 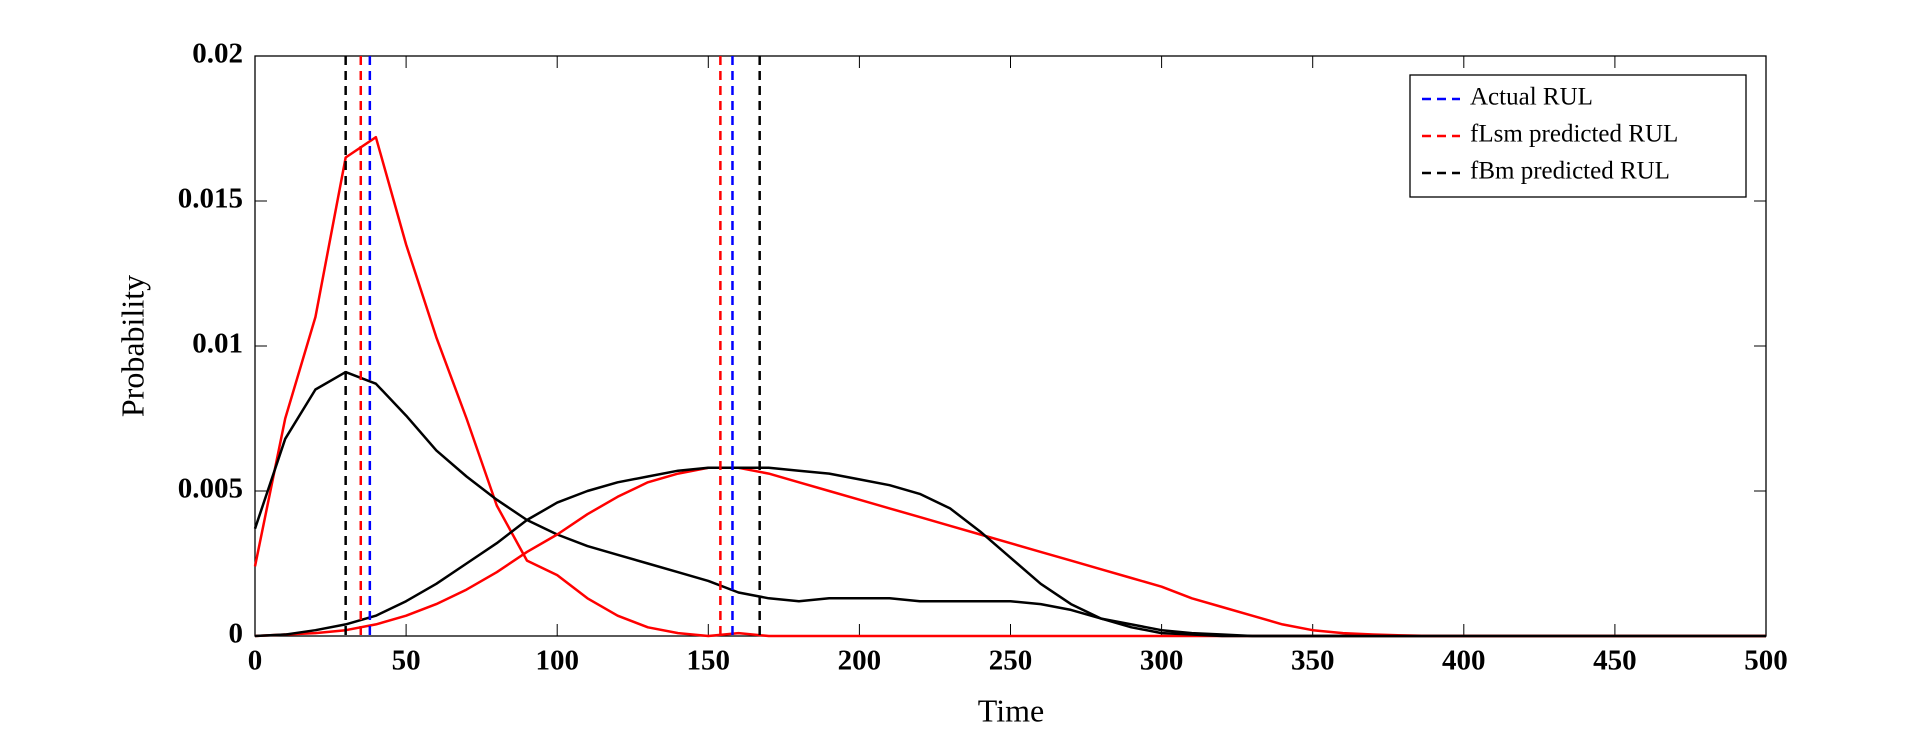 What do you see at coordinates (1162, 661) in the screenshot?
I see `x-tick-label: 300` at bounding box center [1162, 661].